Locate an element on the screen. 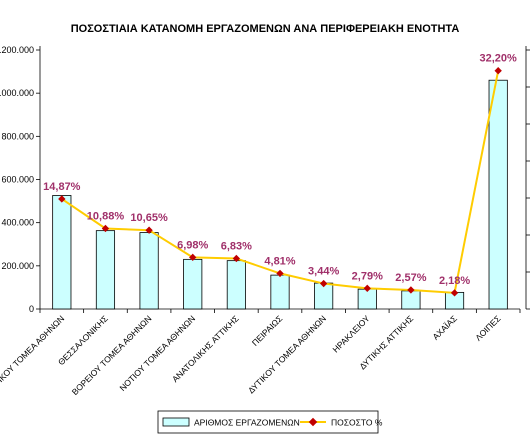 Image resolution: width=530 pixels, height=447 pixels. category-label-9: ΑΧΑΪΑΣ is located at coordinates (444, 327).